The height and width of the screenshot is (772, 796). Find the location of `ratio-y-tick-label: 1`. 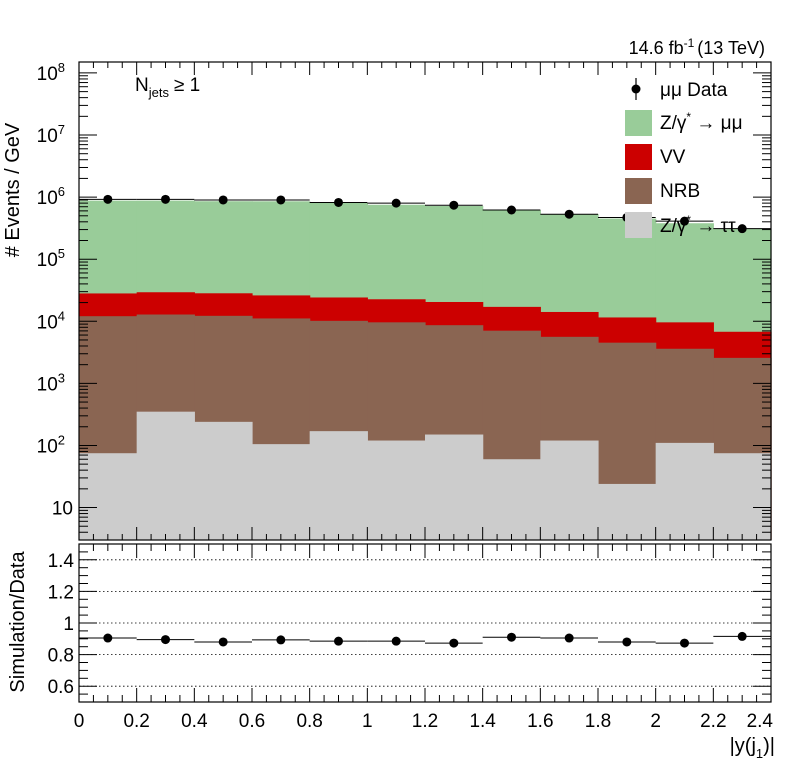

ratio-y-tick-label: 1 is located at coordinates (68, 624).